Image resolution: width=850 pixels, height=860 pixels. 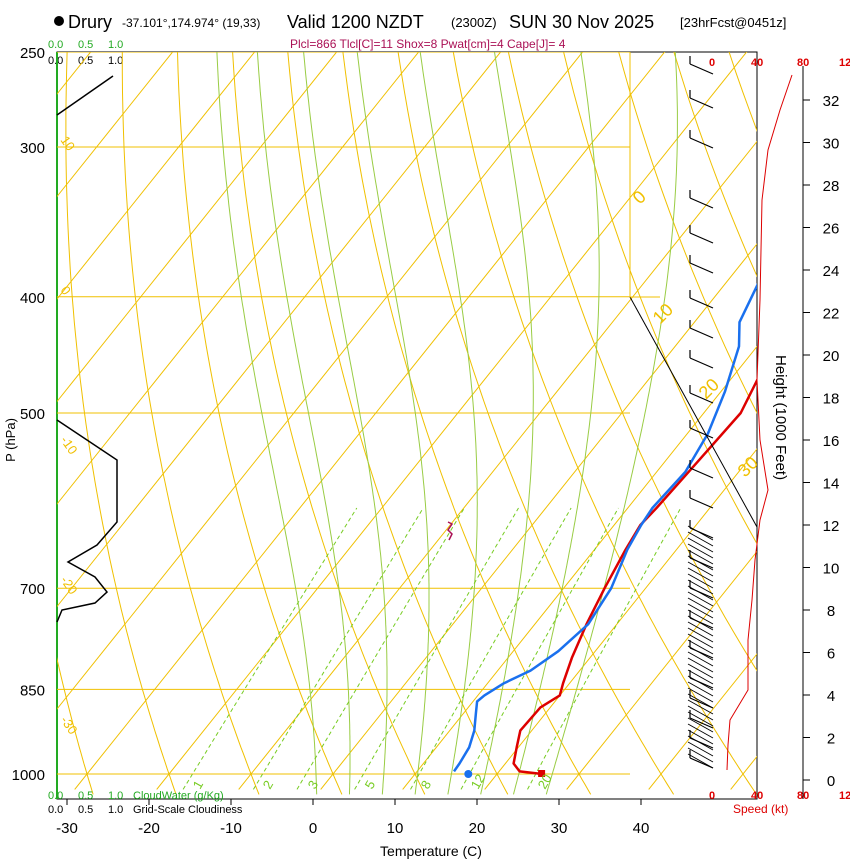 What do you see at coordinates (10, 440) in the screenshot?
I see `y-axis-label: P (hPa)` at bounding box center [10, 440].